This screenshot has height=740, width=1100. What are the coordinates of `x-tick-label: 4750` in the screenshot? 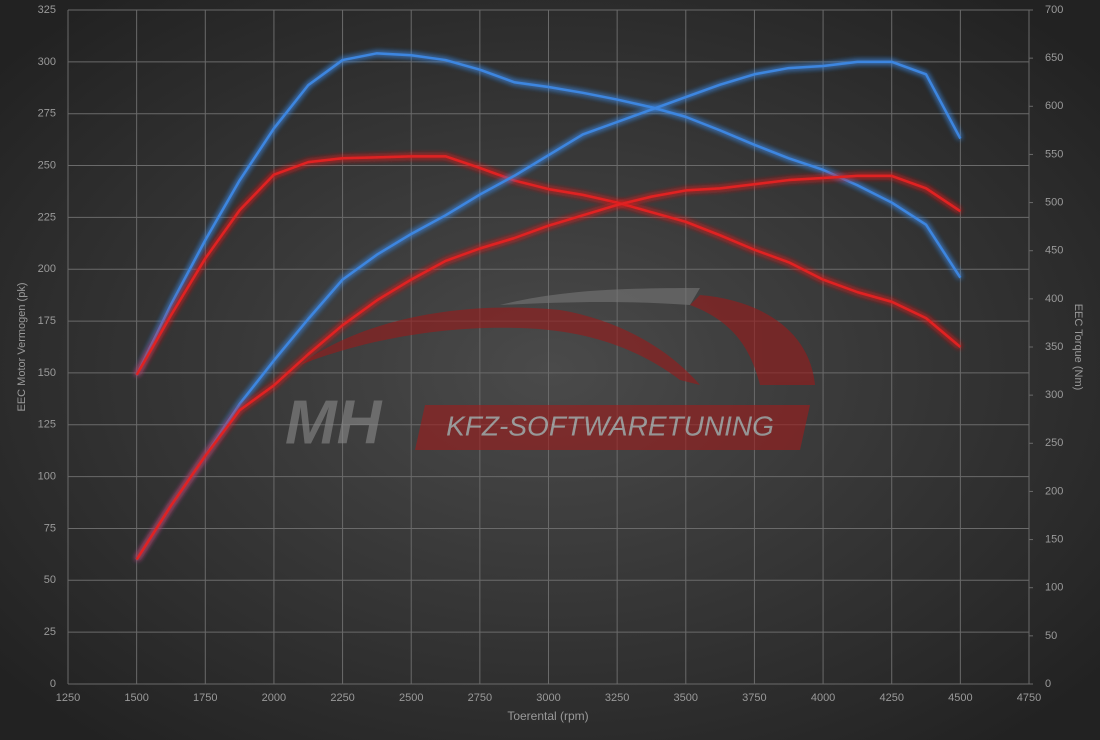 It's located at (1029, 698).